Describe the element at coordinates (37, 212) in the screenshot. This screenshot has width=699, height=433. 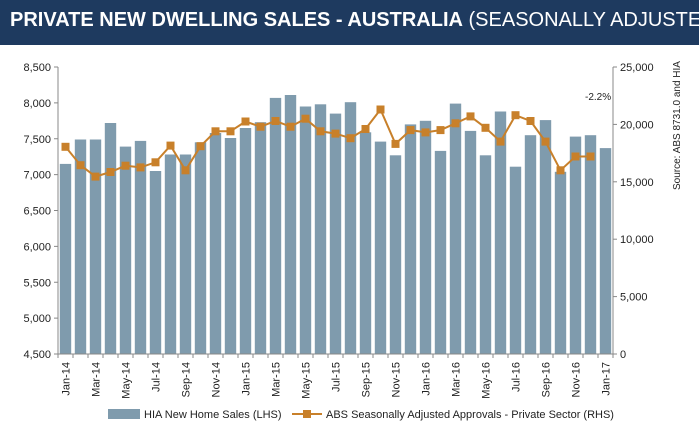
I see `left-tick-label: 6,500` at that location.